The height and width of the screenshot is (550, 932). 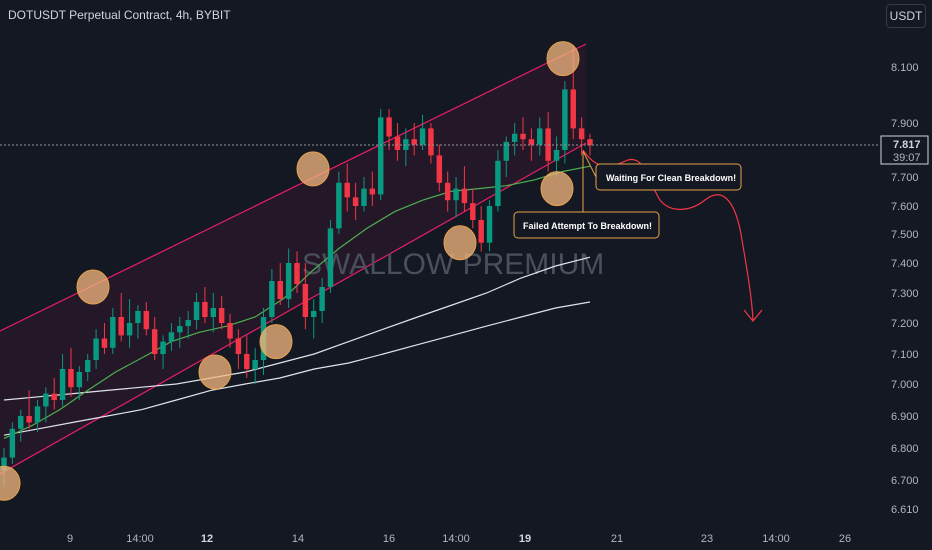 What do you see at coordinates (389, 539) in the screenshot?
I see `time-tick-label: 16` at bounding box center [389, 539].